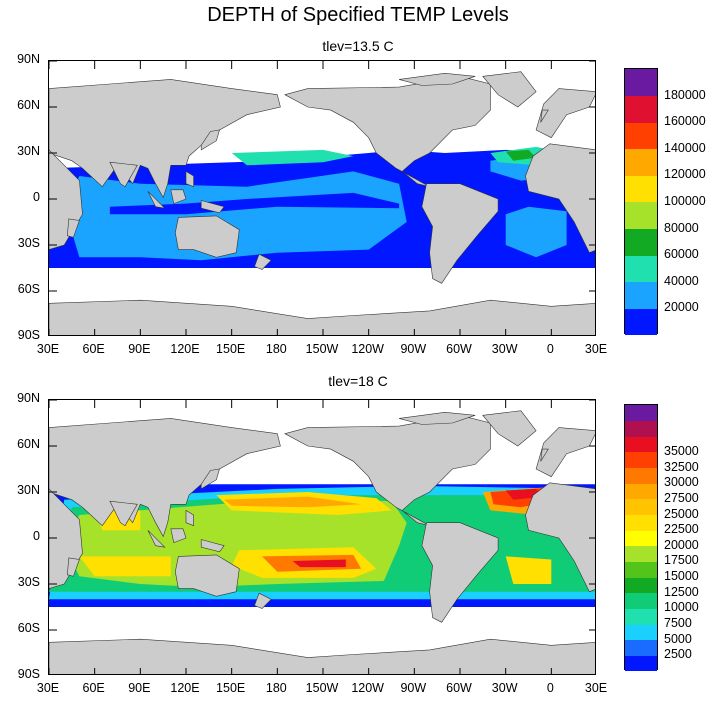 The width and height of the screenshot is (716, 710). I want to click on colorbar-label: 35000, so click(681, 450).